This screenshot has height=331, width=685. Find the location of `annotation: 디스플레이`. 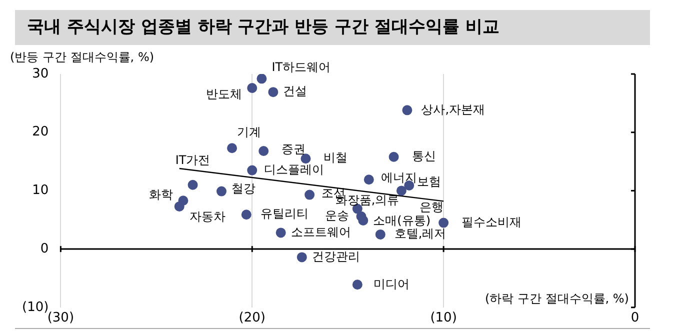

annotation: 디스플레이 is located at coordinates (294, 169).